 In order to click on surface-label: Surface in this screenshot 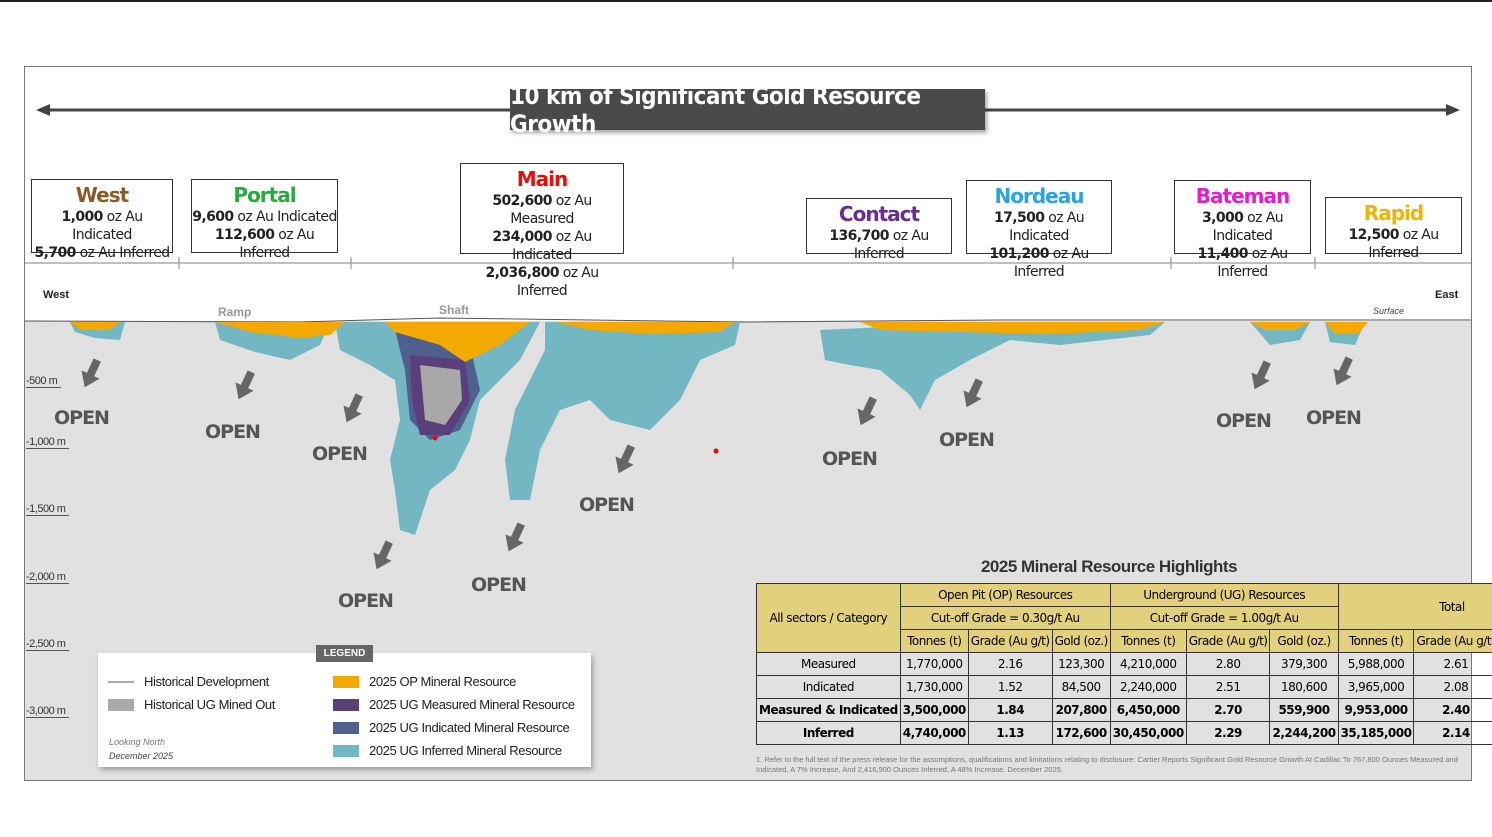, I will do `click(1389, 311)`.